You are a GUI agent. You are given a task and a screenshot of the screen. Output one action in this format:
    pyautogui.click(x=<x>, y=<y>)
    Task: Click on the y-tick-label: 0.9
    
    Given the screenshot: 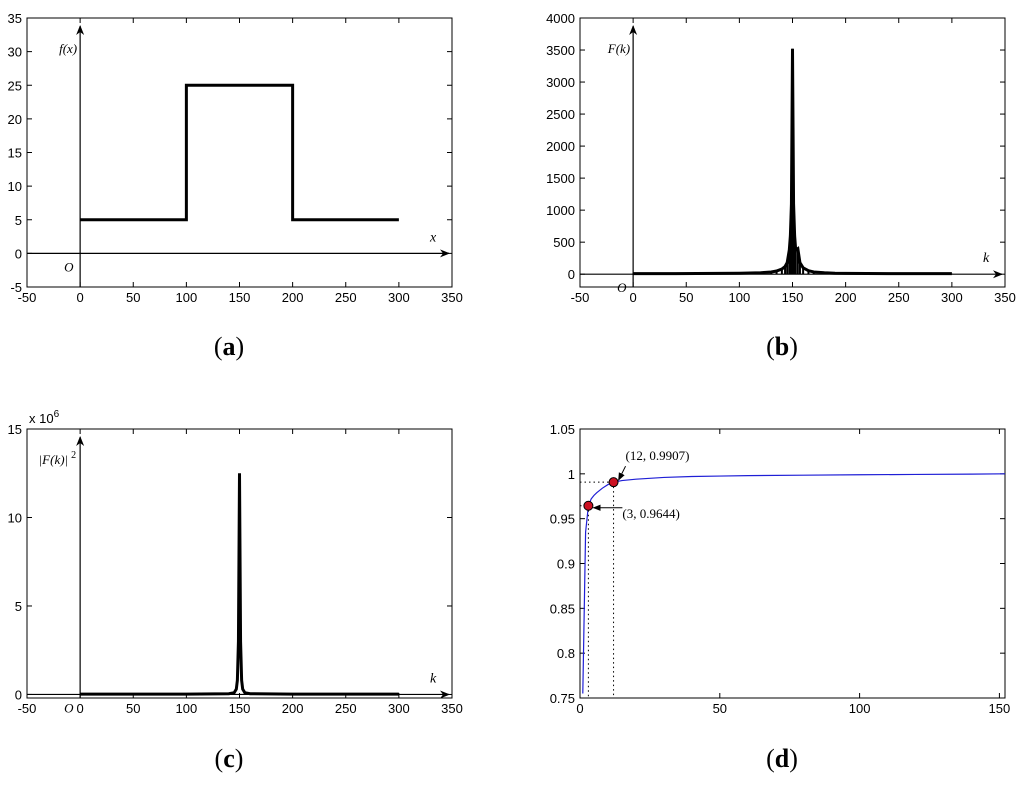 What is the action you would take?
    pyautogui.click(x=566, y=564)
    